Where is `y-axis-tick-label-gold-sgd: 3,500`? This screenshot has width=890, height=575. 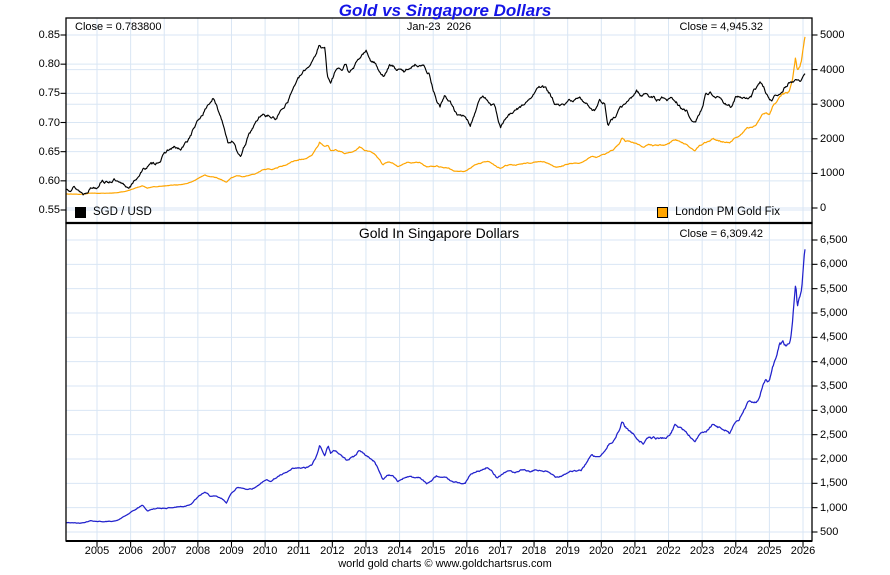 y-axis-tick-label-gold-sgd: 3,500 is located at coordinates (834, 386).